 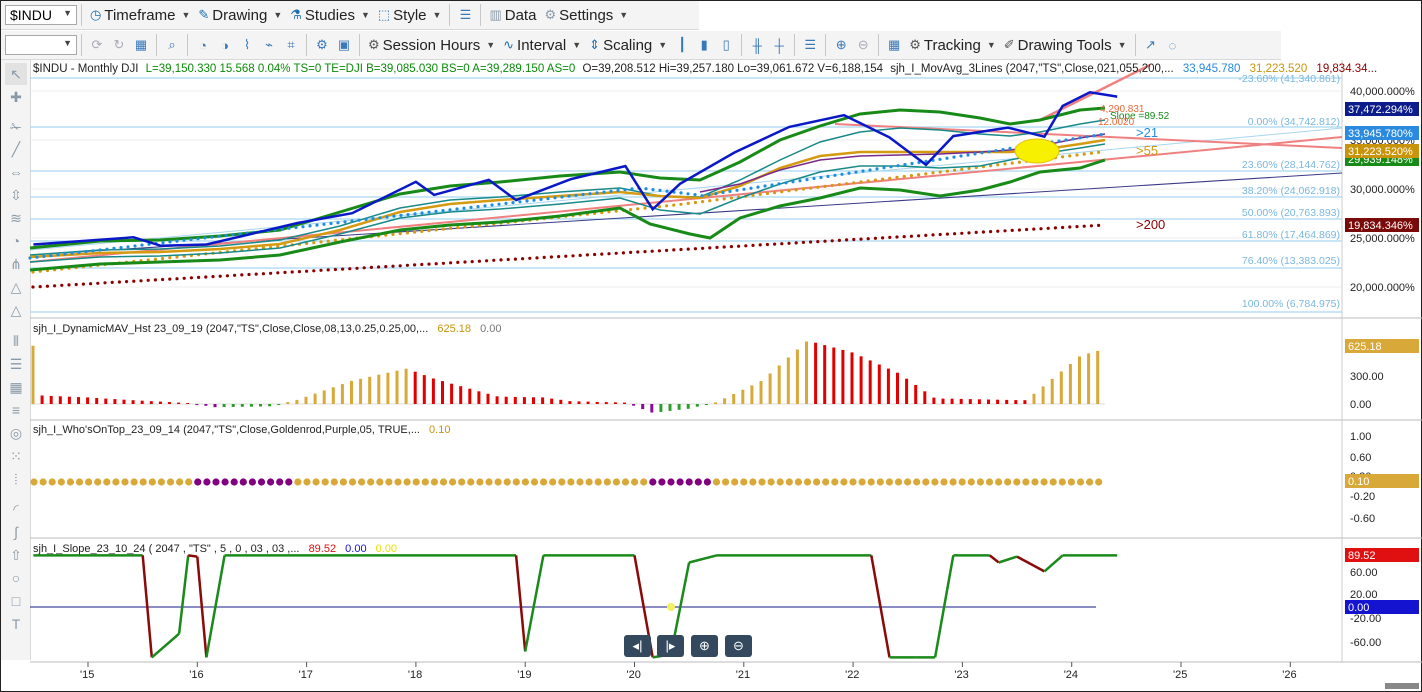 I want to click on line-tool-icon: ╱, so click(x=16, y=148).